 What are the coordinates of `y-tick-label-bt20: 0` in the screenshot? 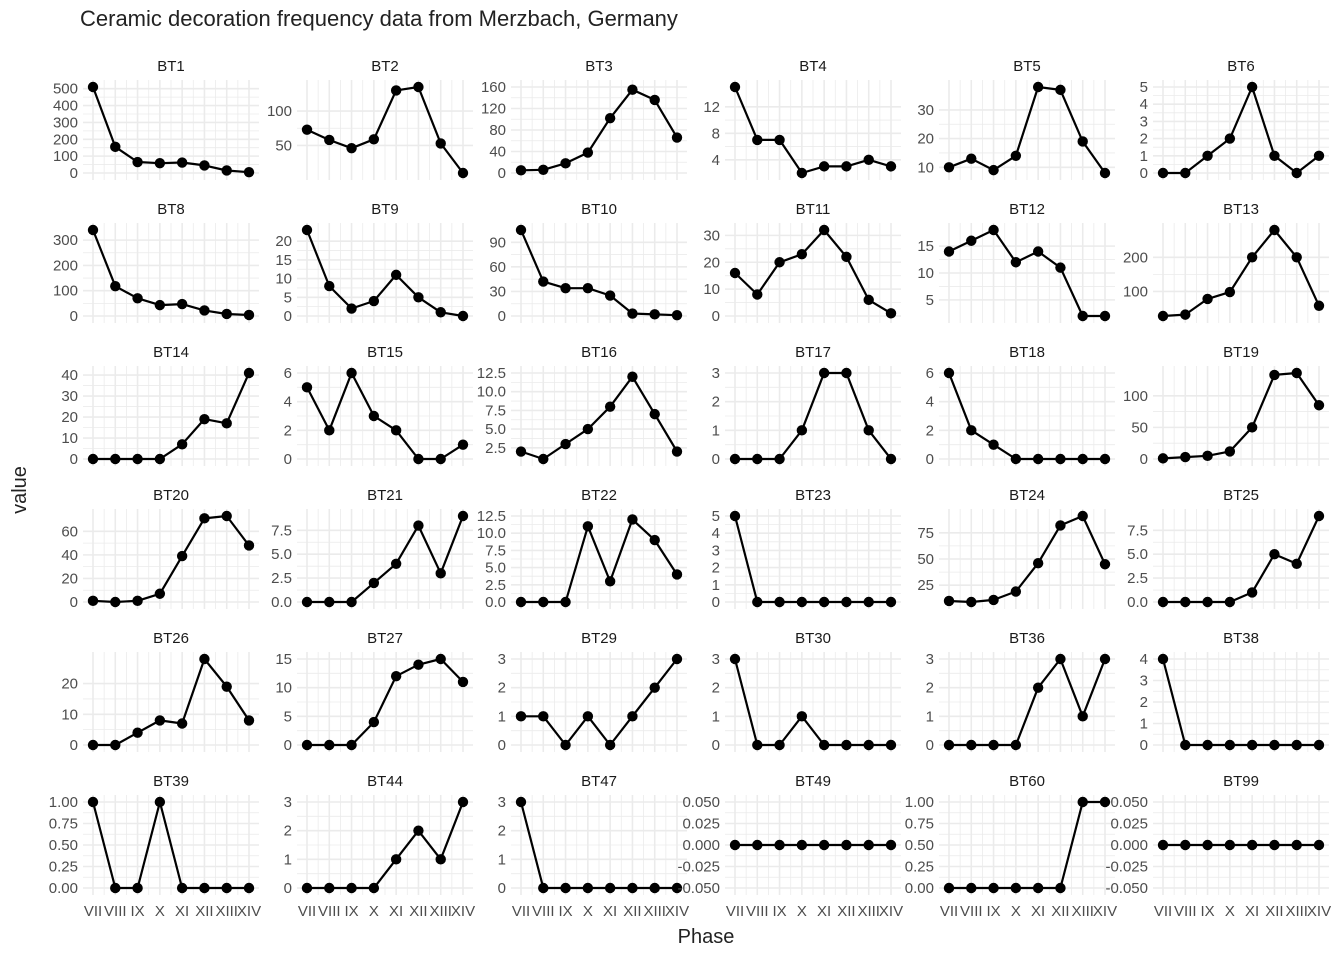 It's located at (74, 602).